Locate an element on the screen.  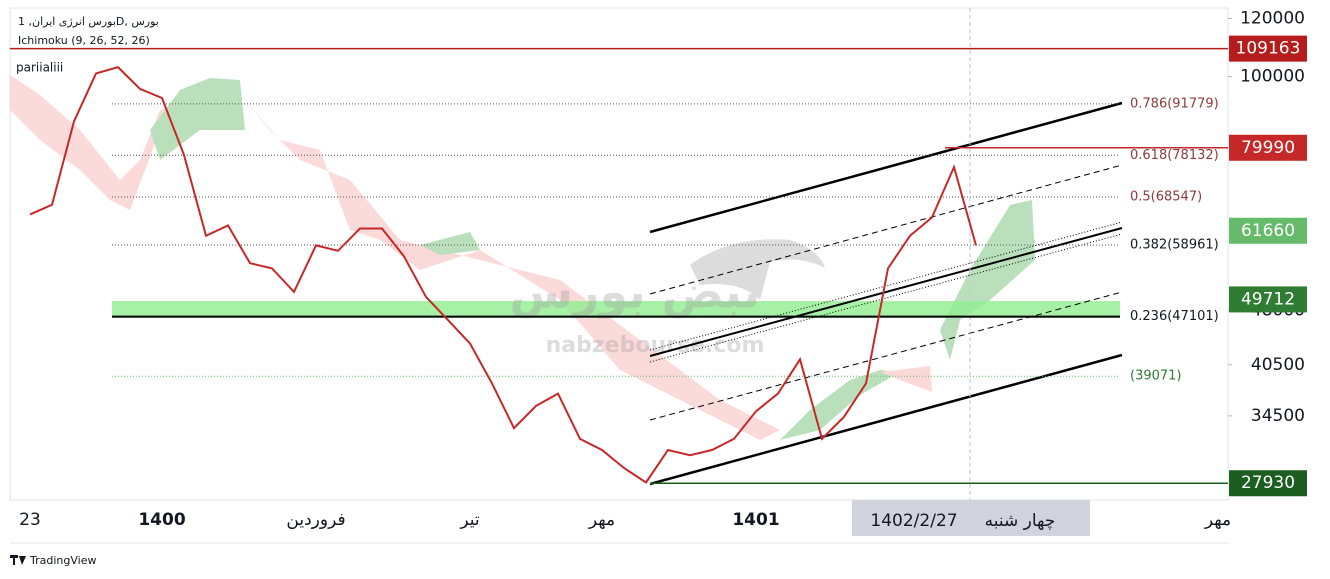
price-box-label: 109163 is located at coordinates (1268, 49).